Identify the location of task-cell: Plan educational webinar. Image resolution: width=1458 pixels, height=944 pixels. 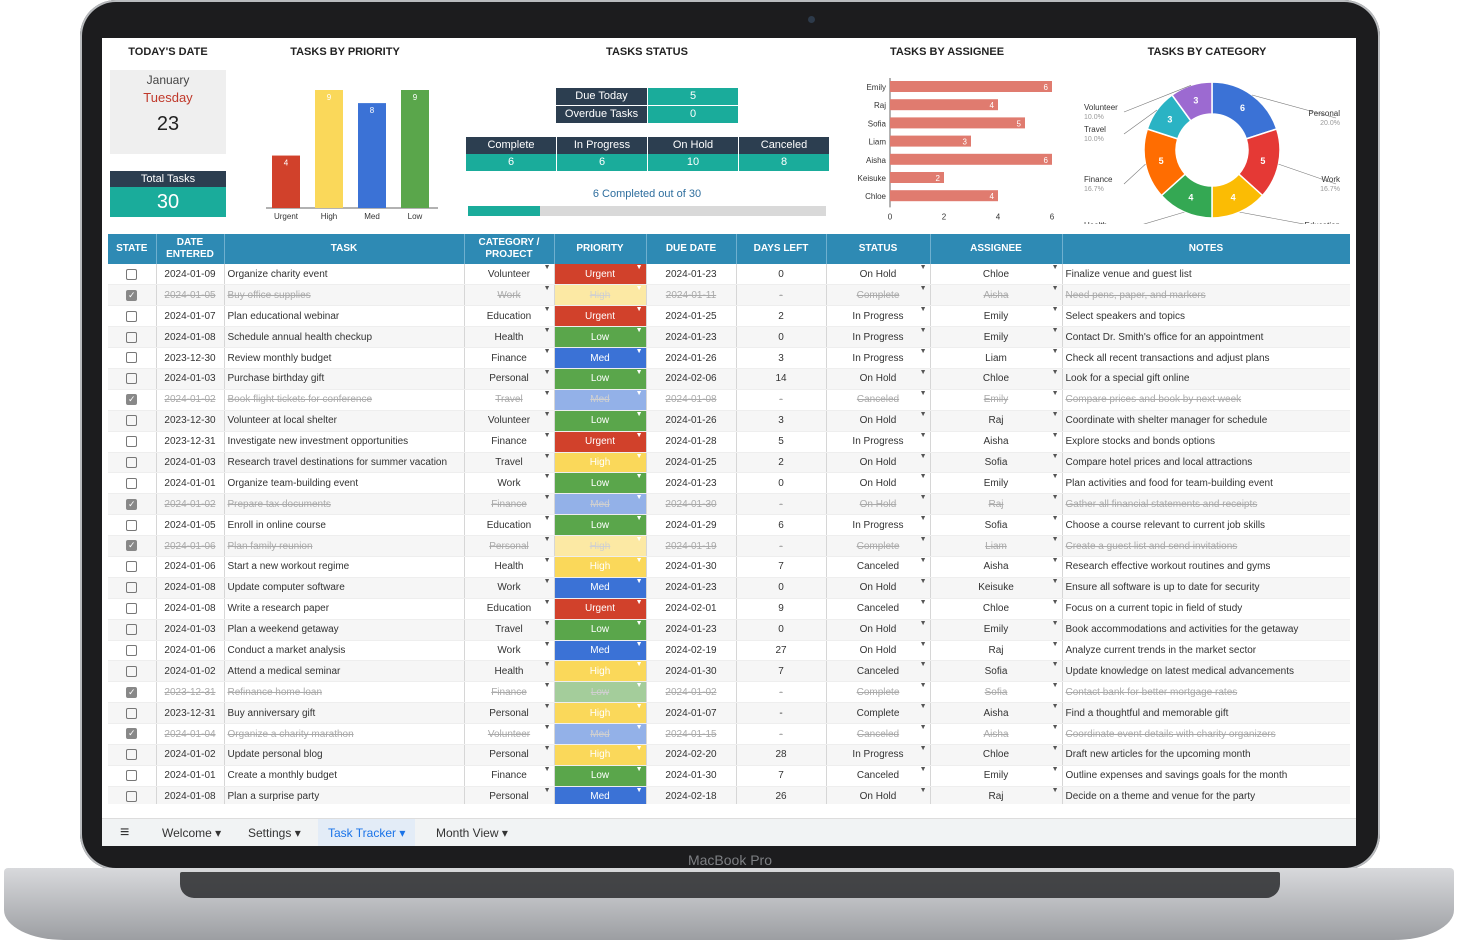
(344, 316).